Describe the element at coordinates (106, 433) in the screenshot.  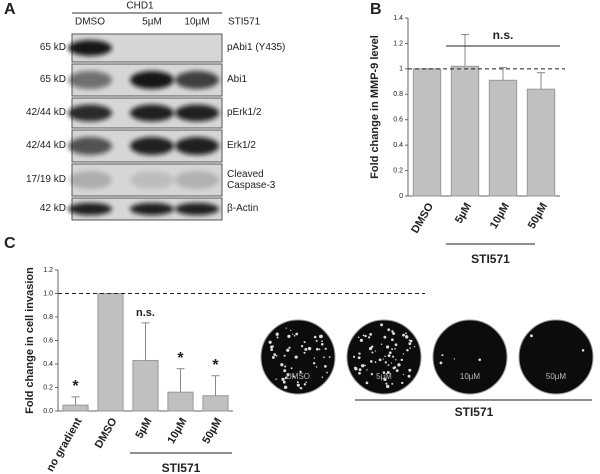
I see `x-tick-label: DMSO` at that location.